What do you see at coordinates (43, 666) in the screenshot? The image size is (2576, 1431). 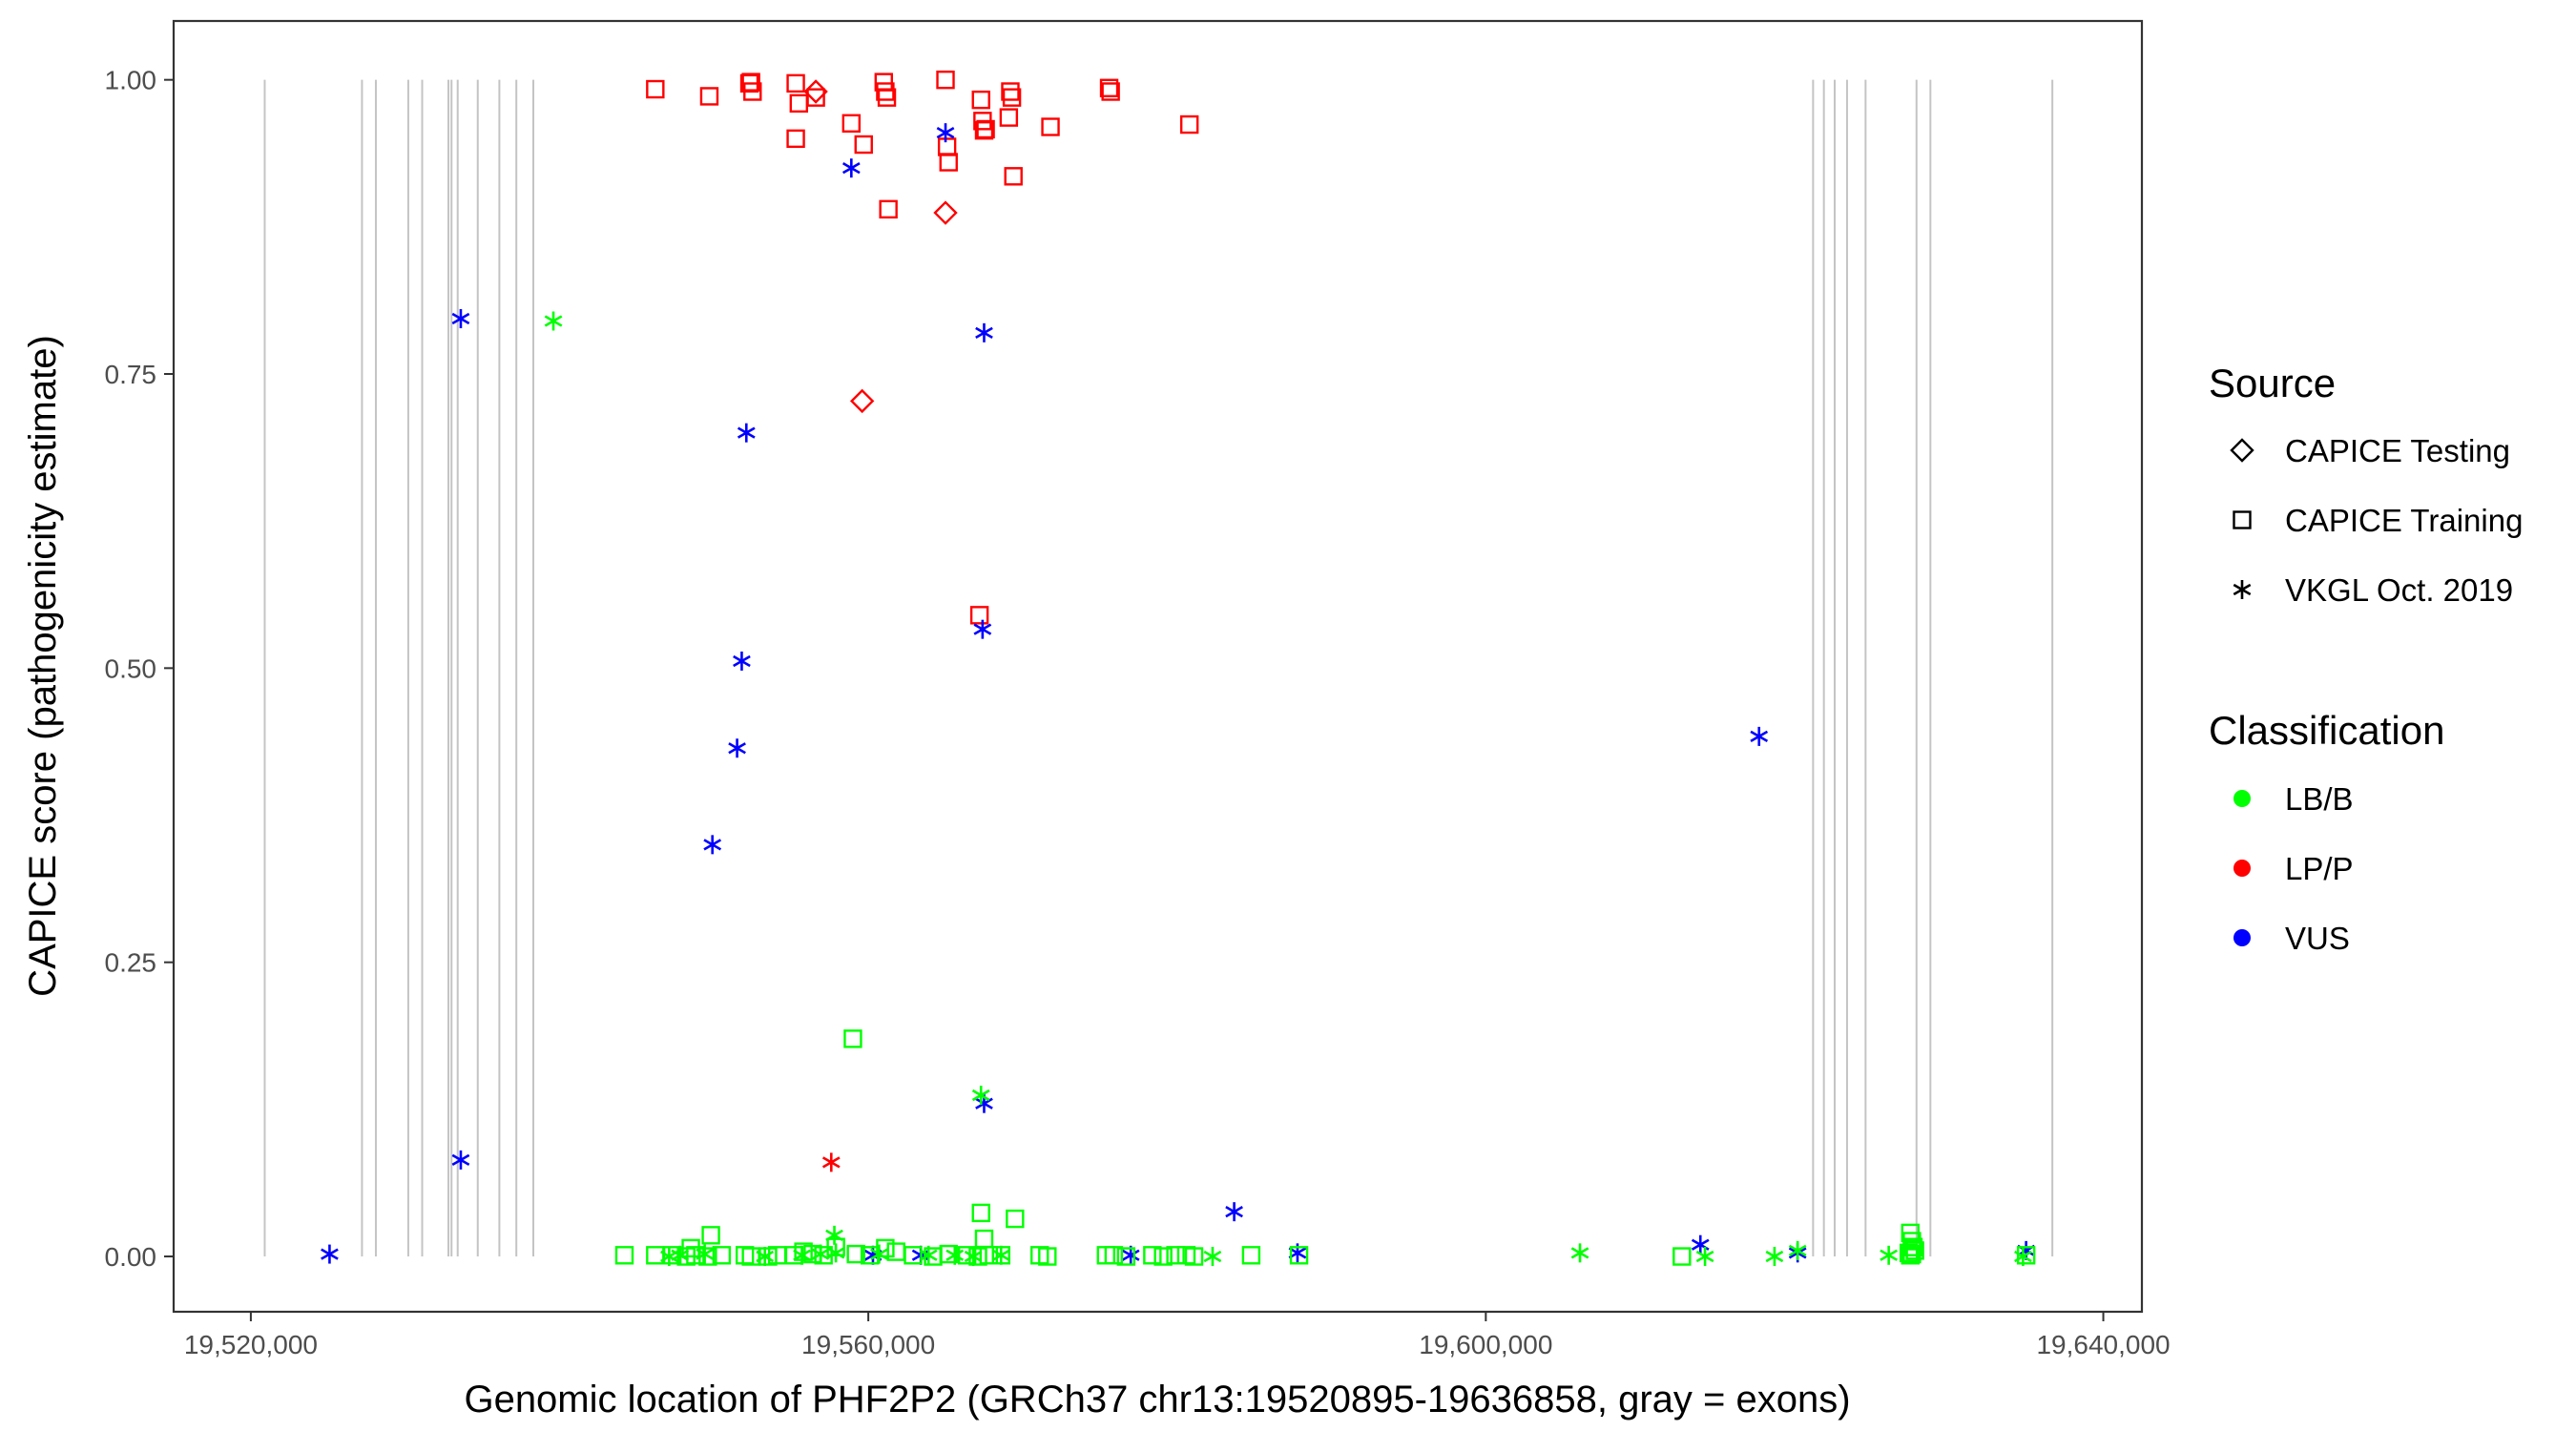 I see `y-axis-title: CAPICE score (pathogenicity estimate)` at bounding box center [43, 666].